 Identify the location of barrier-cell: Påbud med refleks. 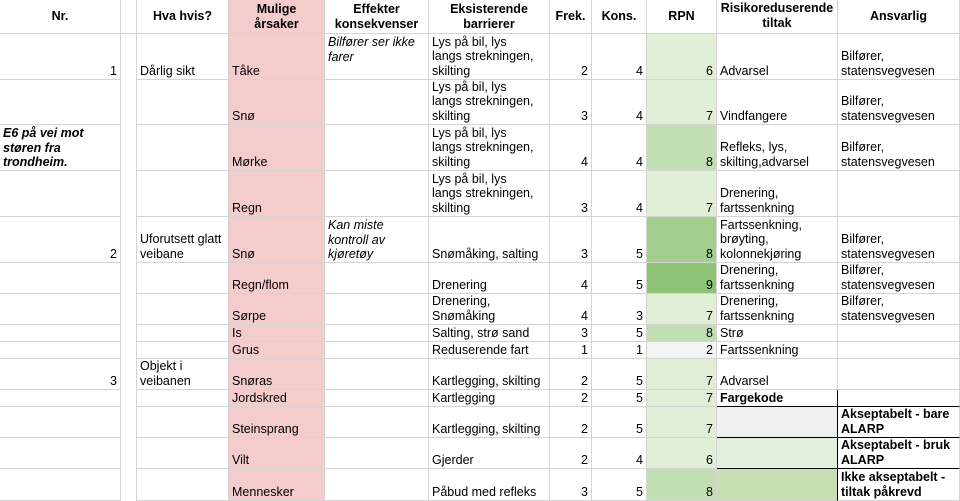
(489, 485).